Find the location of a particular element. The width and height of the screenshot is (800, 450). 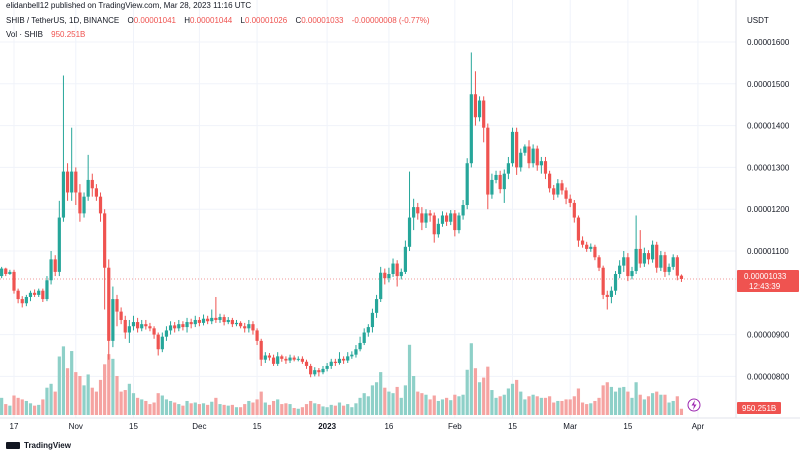

tradingview-logo: TradingView is located at coordinates (38, 445).